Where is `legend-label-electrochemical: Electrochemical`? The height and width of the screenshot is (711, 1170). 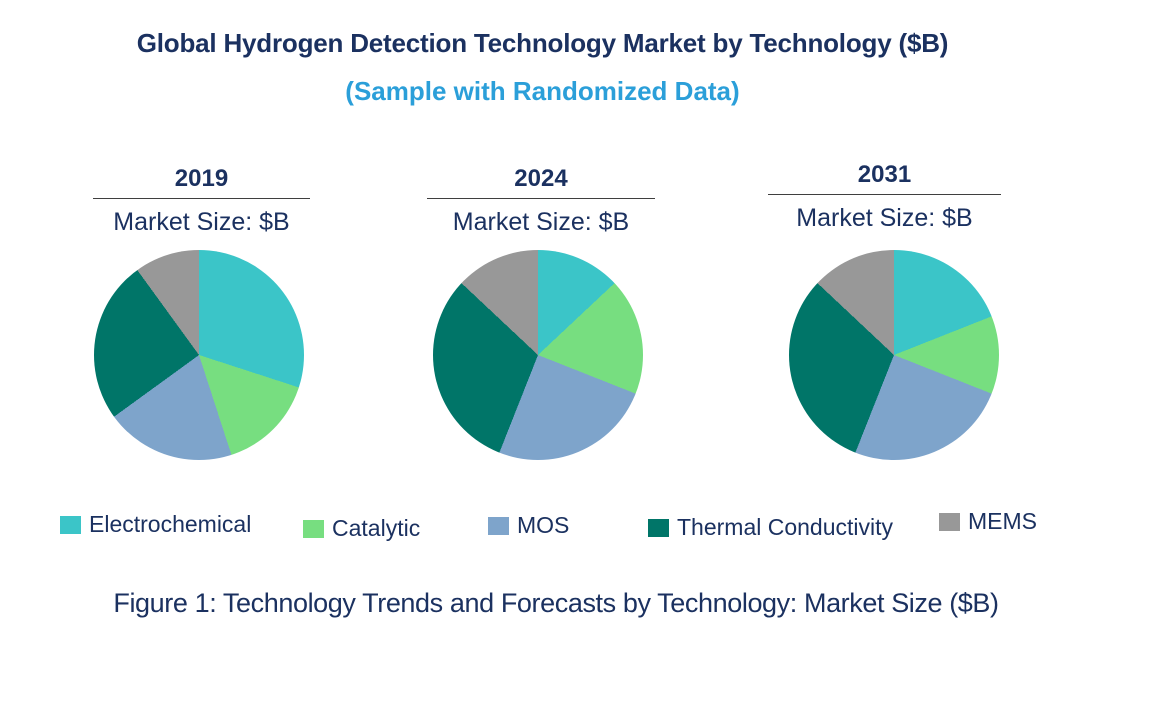
legend-label-electrochemical: Electrochemical is located at coordinates (170, 524).